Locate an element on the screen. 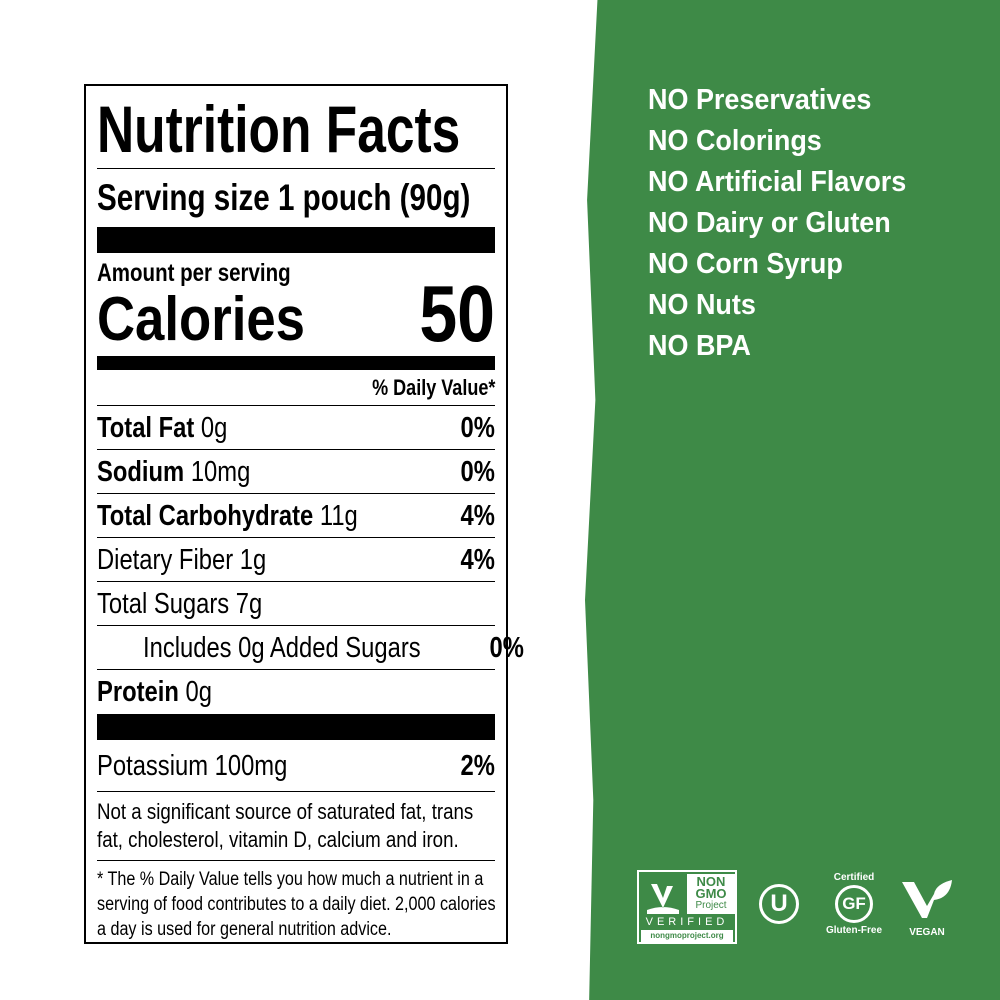 This screenshot has width=1000, height=1000. claim-item: NO Artificial Flavors is located at coordinates (777, 182).